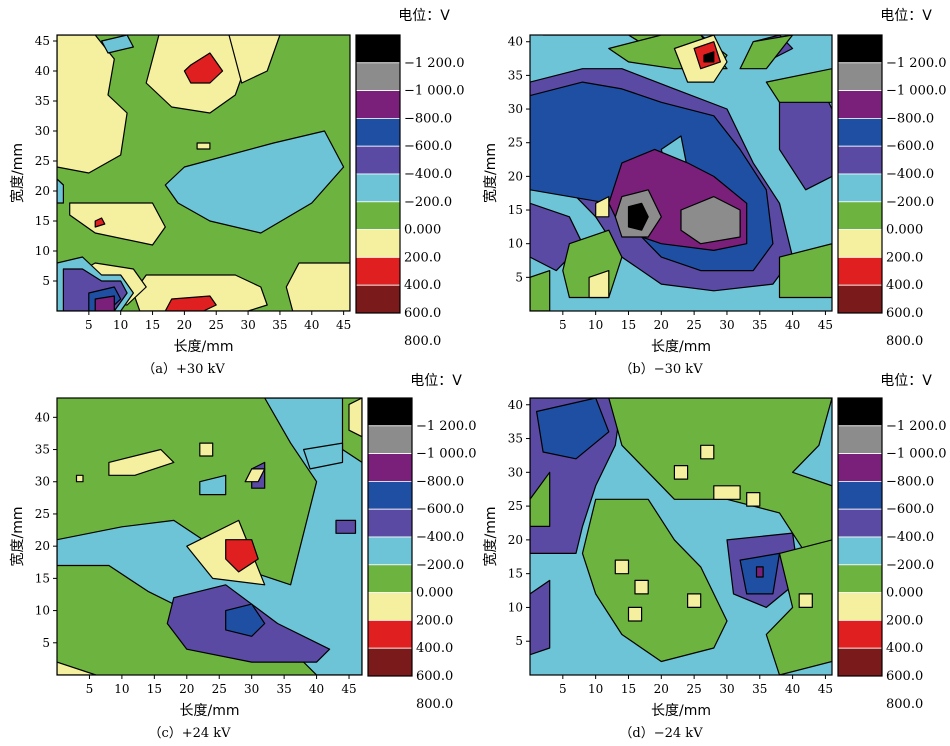  What do you see at coordinates (904, 230) in the screenshot?
I see `colorbar-label: 0.000` at bounding box center [904, 230].